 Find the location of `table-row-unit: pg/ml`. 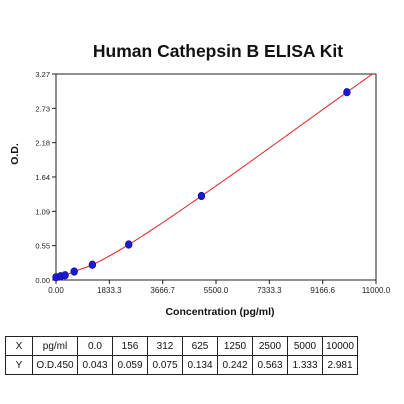

table-row-unit: pg/ml is located at coordinates (55, 346).